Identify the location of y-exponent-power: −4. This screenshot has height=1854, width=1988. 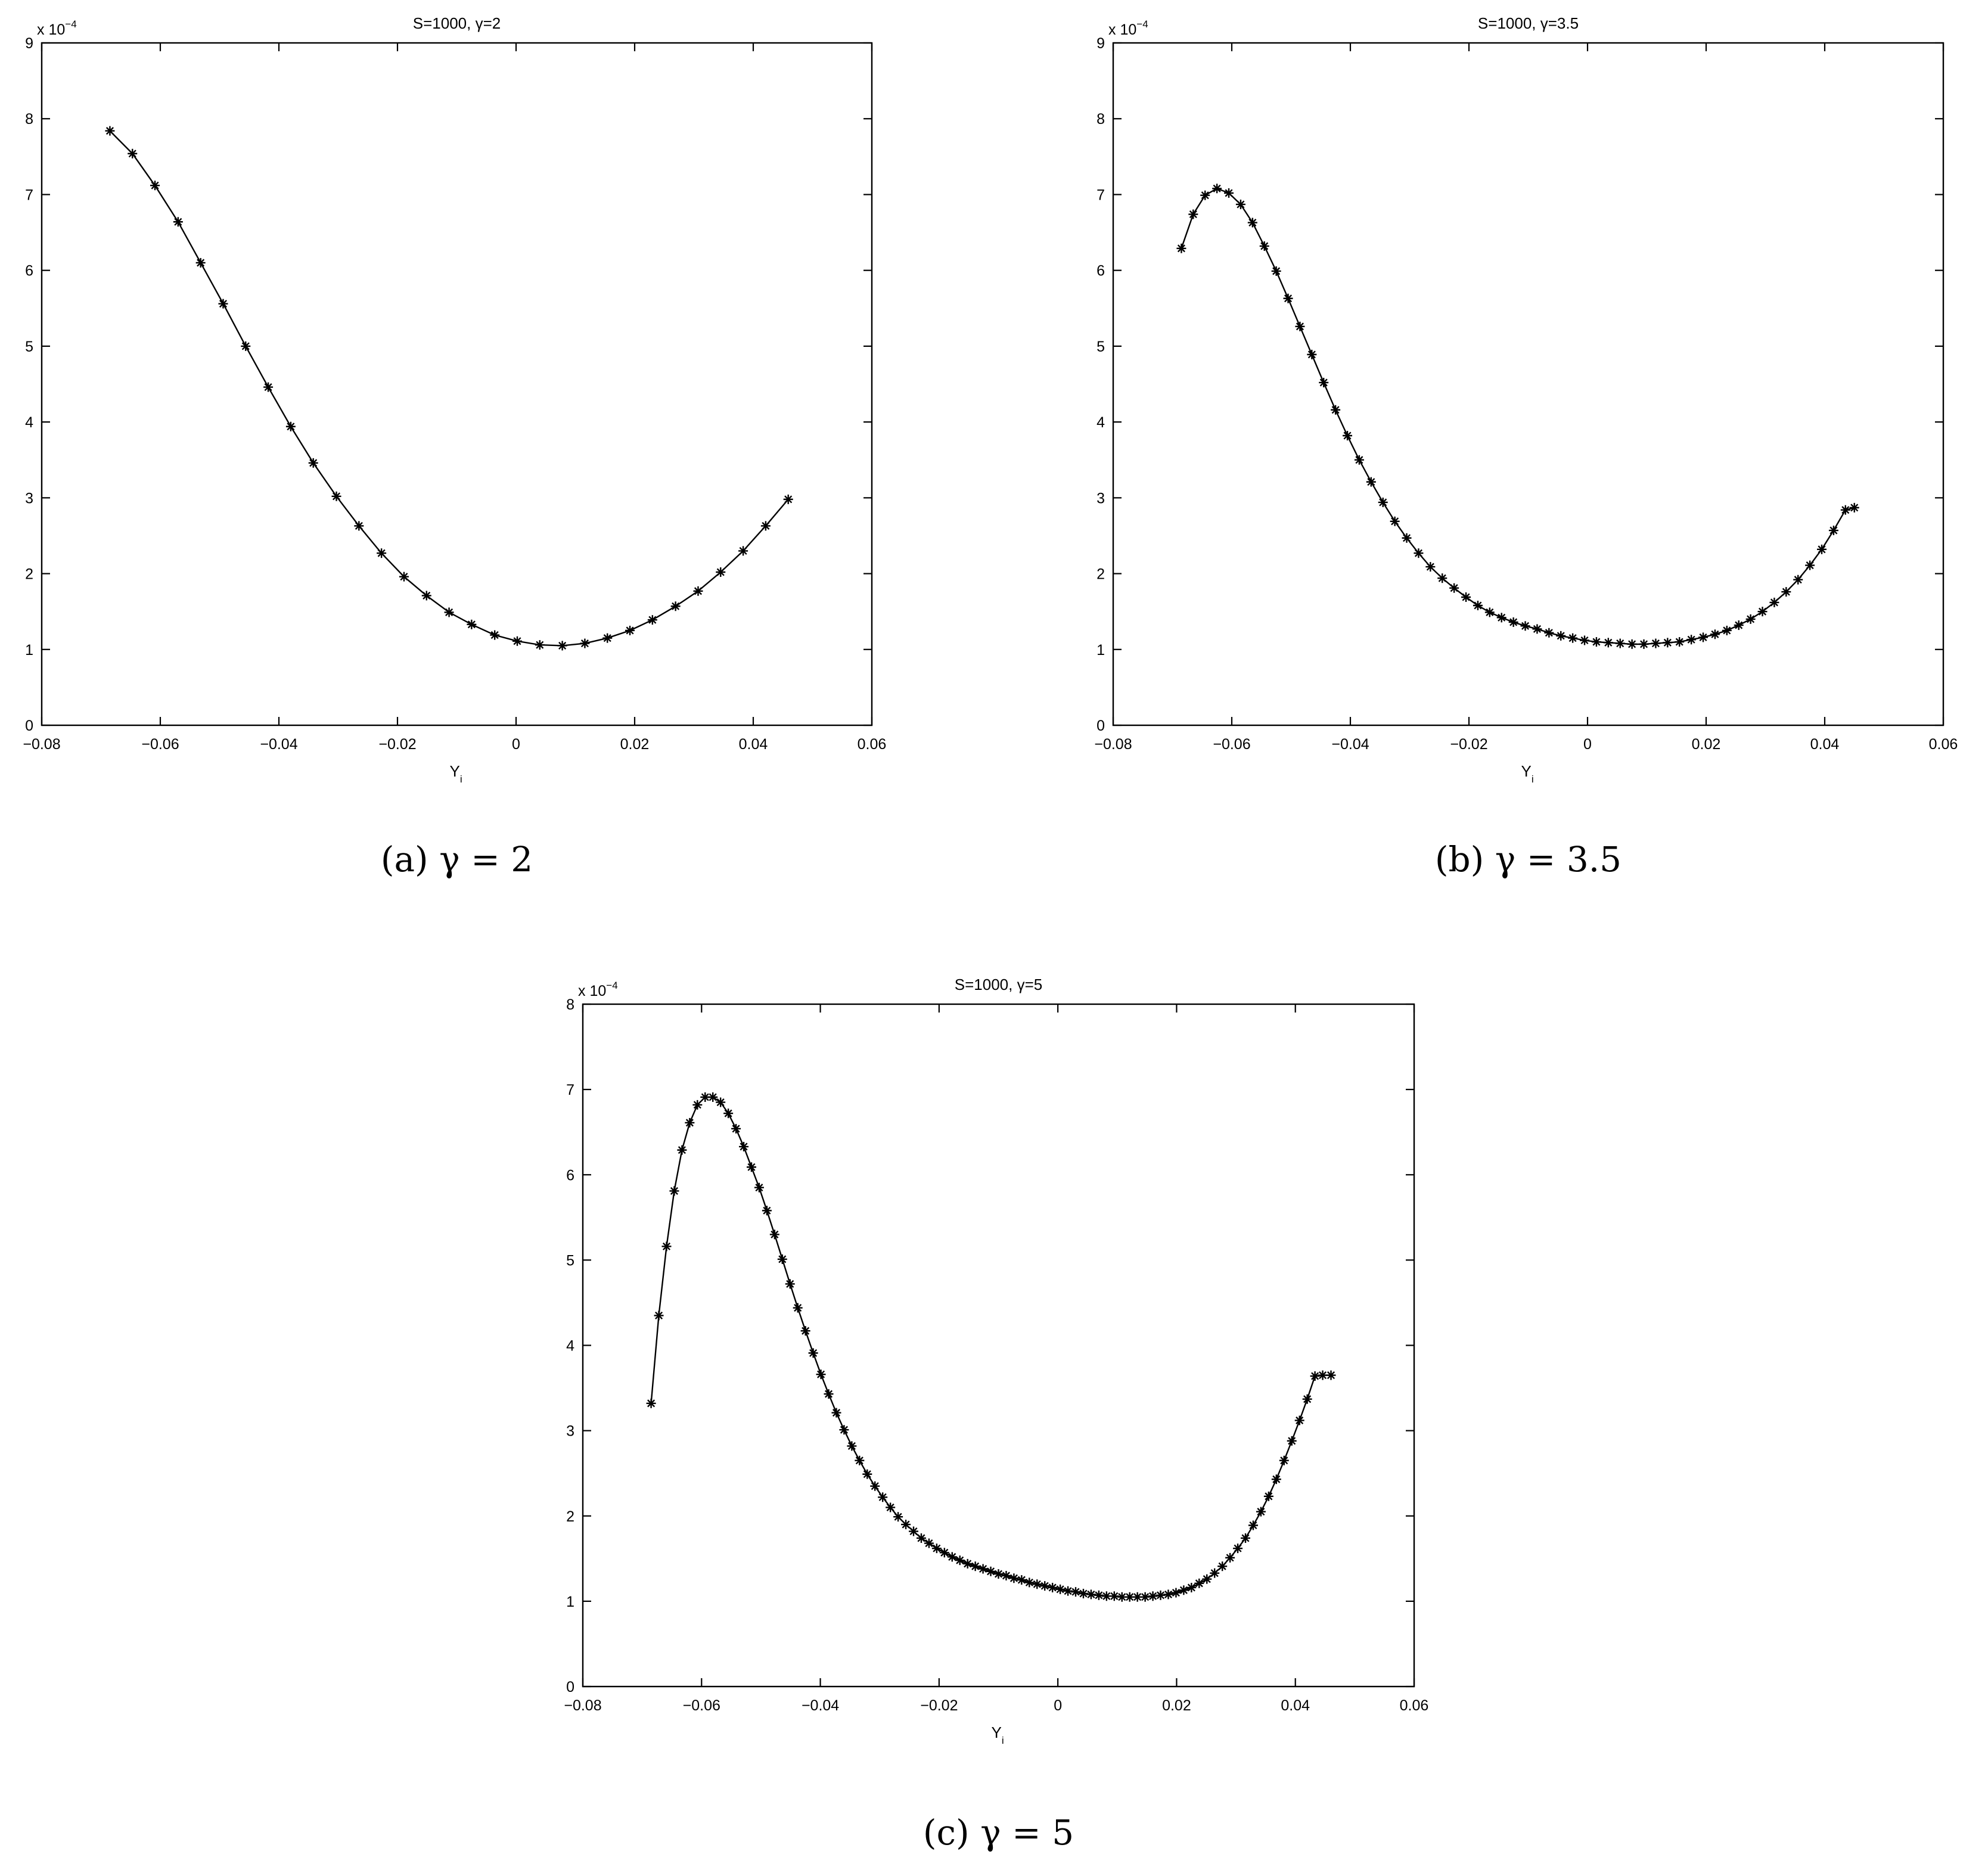
(1142, 24).